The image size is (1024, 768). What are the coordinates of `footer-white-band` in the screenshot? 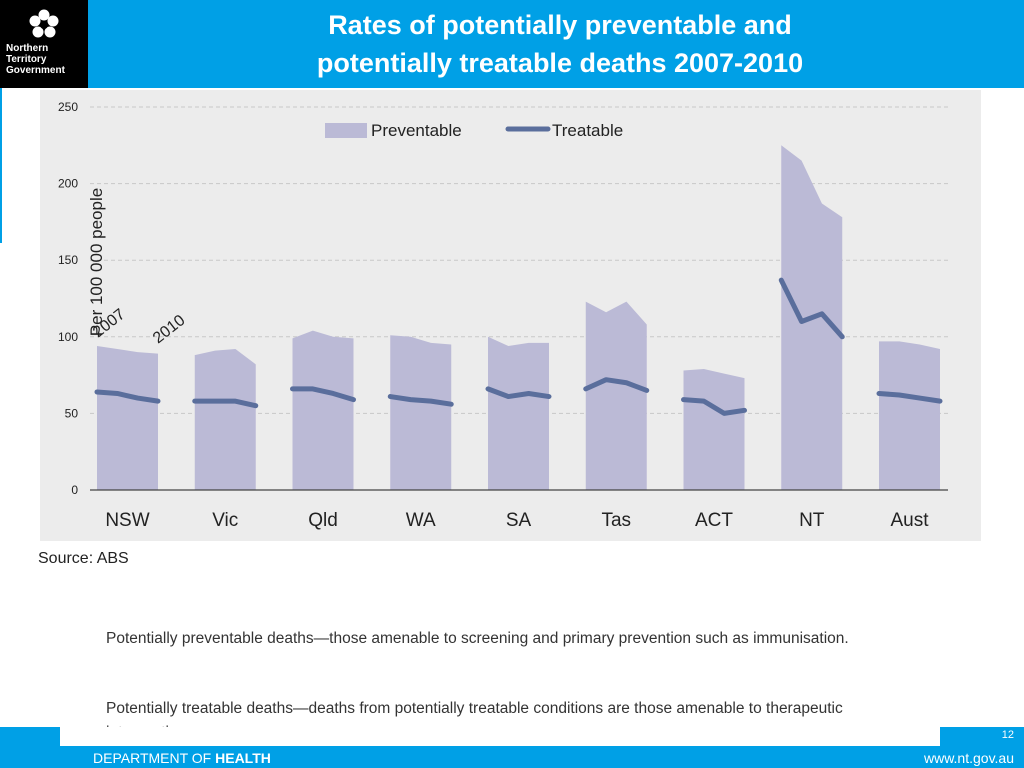 It's located at (500, 736).